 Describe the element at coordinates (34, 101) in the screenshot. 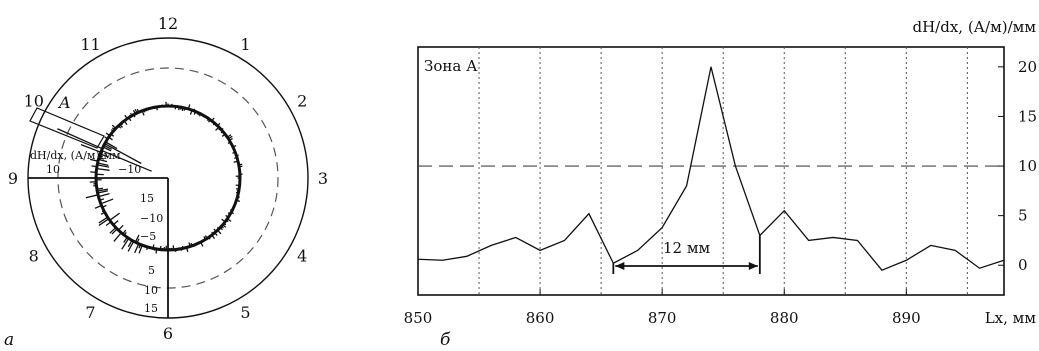

I see `clock-label-10: 10` at that location.